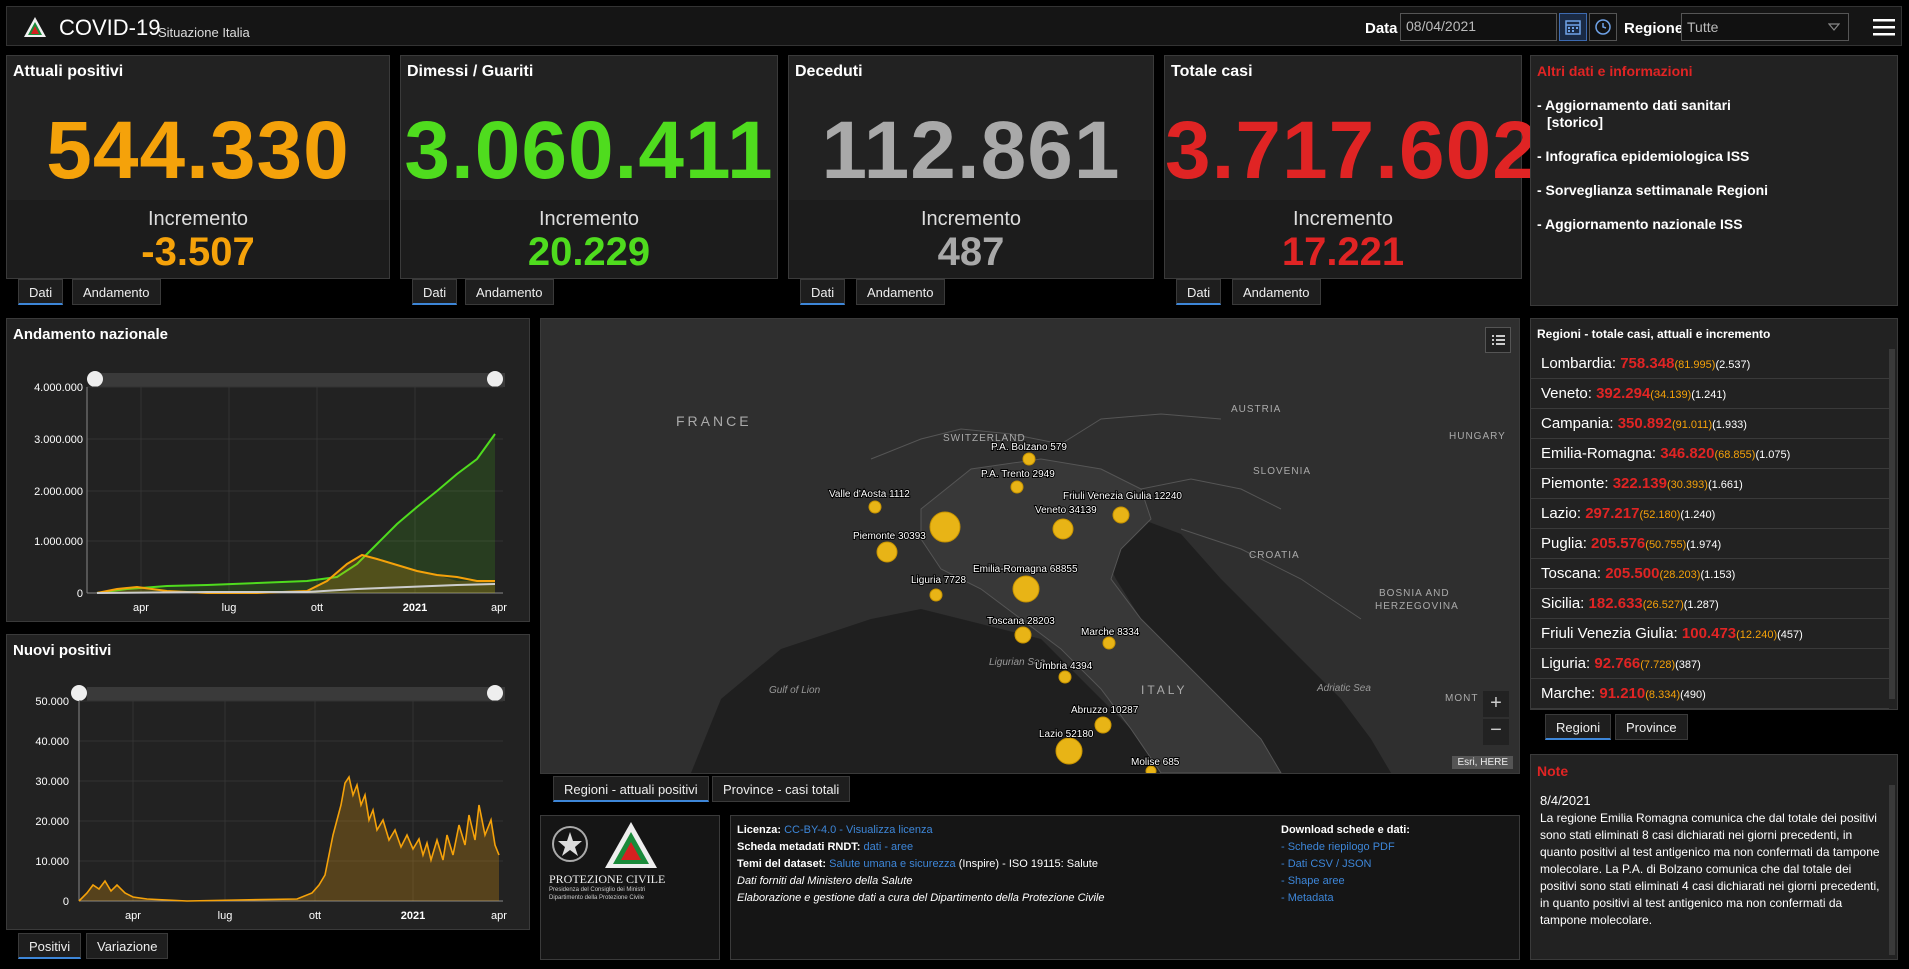 The width and height of the screenshot is (1909, 969). Describe the element at coordinates (1478, 27) in the screenshot. I see `date-input: 08/04/2021` at that location.